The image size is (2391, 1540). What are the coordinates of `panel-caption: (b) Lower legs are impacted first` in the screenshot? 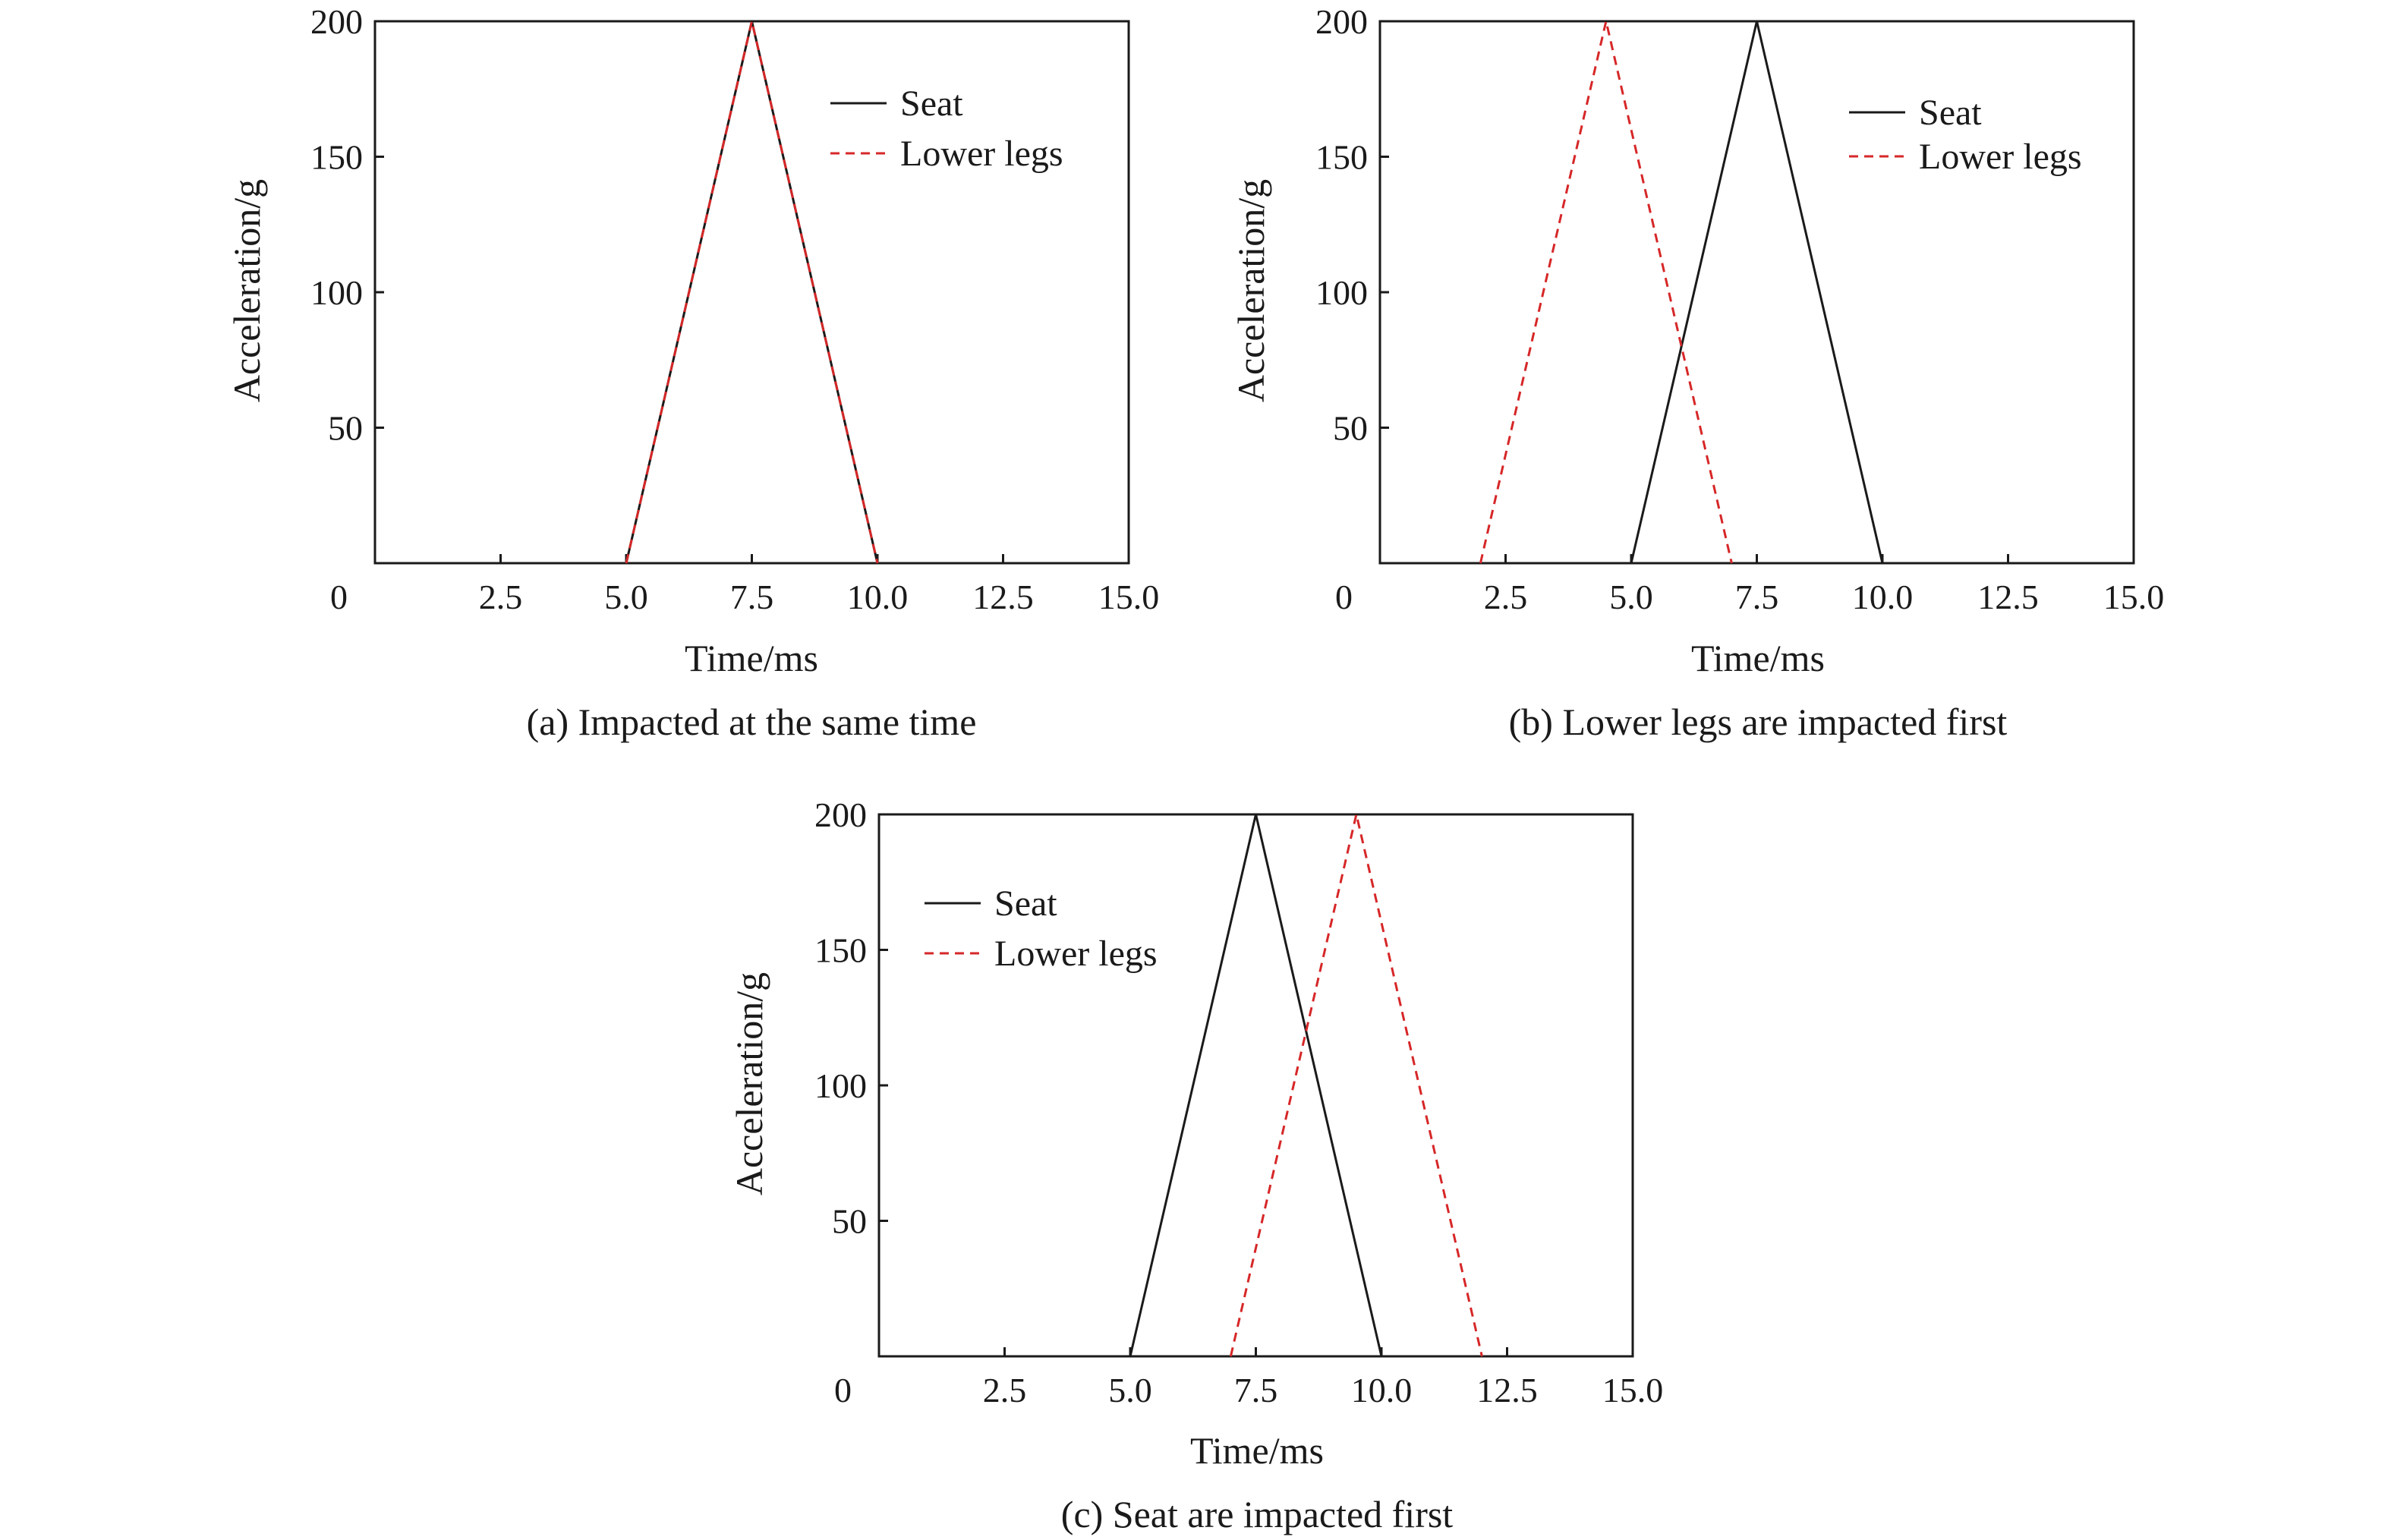 It's located at (1759, 722).